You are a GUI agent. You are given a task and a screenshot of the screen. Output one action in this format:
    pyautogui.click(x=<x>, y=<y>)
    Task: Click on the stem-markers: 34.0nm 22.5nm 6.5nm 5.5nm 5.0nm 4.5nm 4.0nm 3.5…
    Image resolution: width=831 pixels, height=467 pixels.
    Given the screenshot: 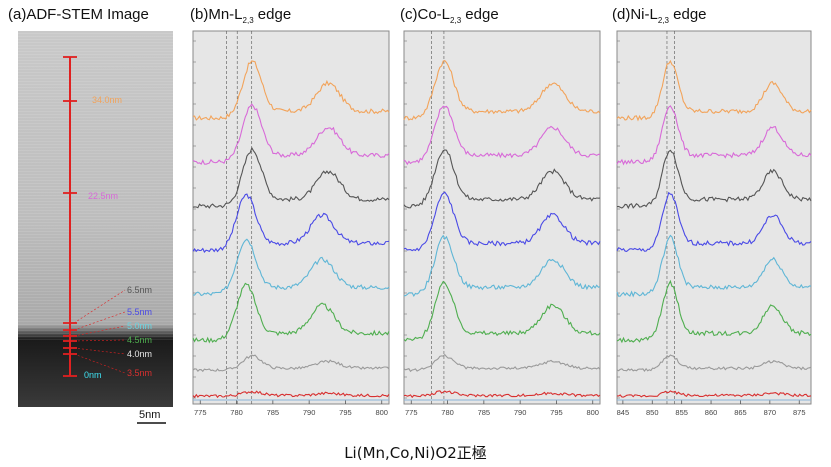 What is the action you would take?
    pyautogui.click(x=107, y=218)
    